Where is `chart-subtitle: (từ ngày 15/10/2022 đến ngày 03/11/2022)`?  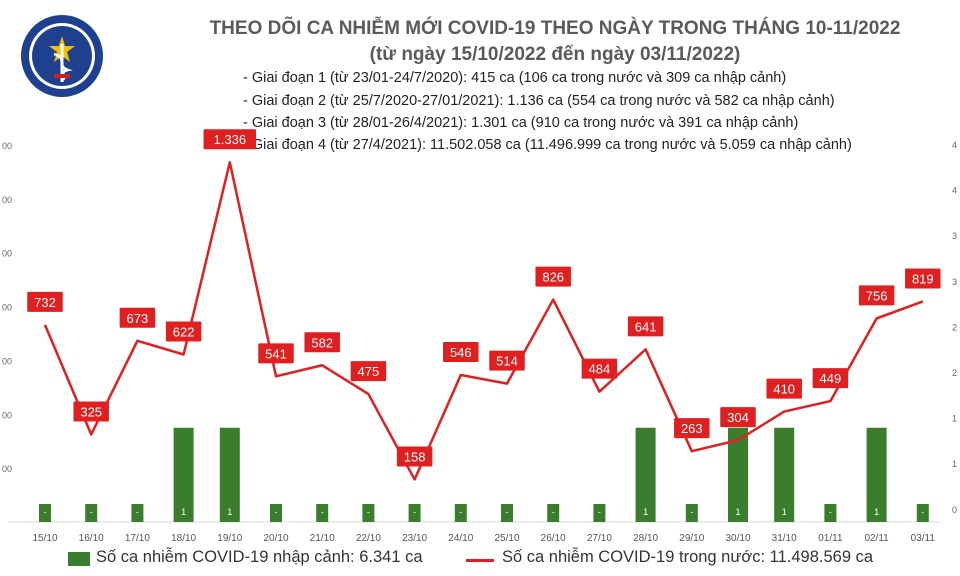
chart-subtitle: (từ ngày 15/10/2022 đến ngày 03/11/2022) is located at coordinates (555, 54).